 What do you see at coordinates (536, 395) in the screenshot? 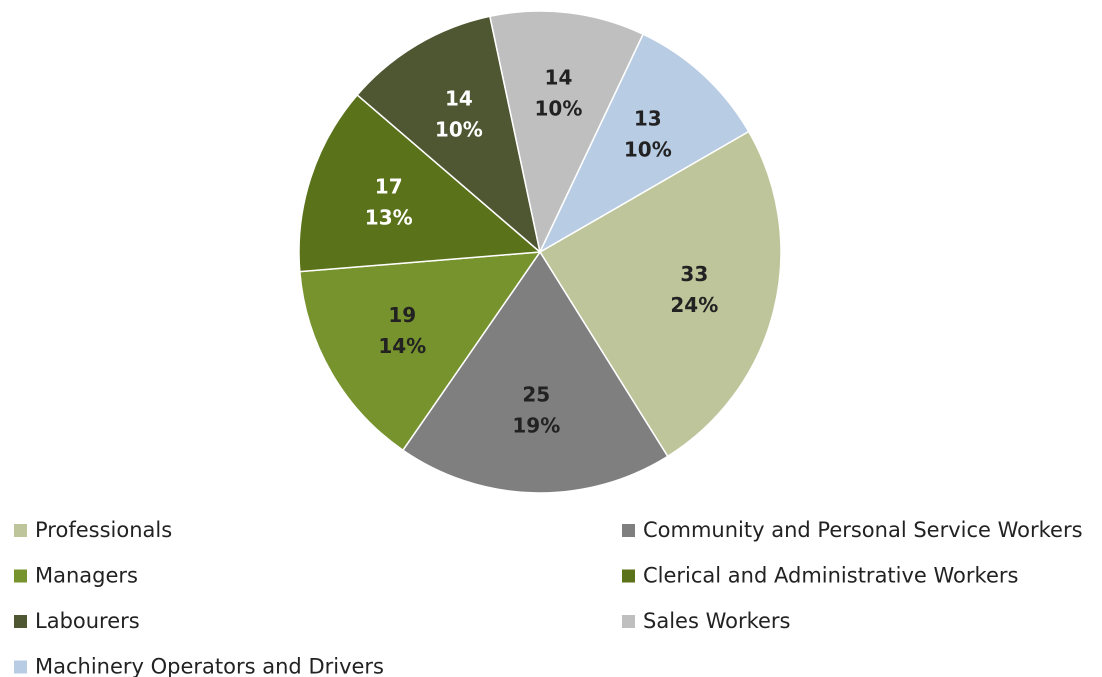
I see `slice-value-label: 25` at bounding box center [536, 395].